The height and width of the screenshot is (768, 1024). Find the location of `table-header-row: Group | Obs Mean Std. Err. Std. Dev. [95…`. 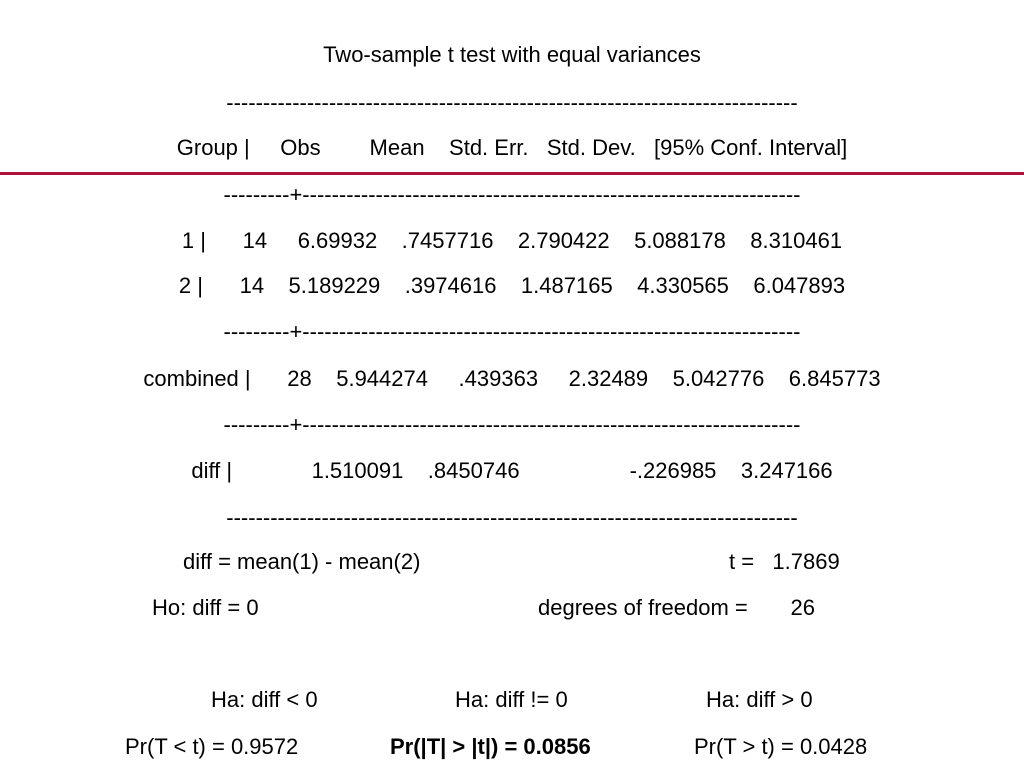

table-header-row: Group | Obs Mean Std. Err. Std. Dev. [95… is located at coordinates (512, 147).